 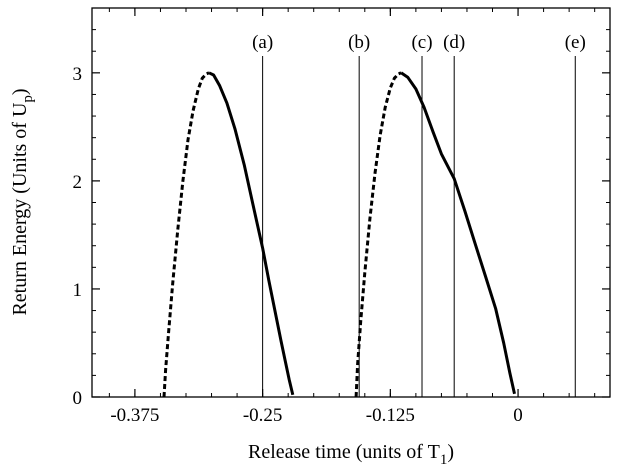 I want to click on vertical-line-label: (b), so click(x=359, y=42).